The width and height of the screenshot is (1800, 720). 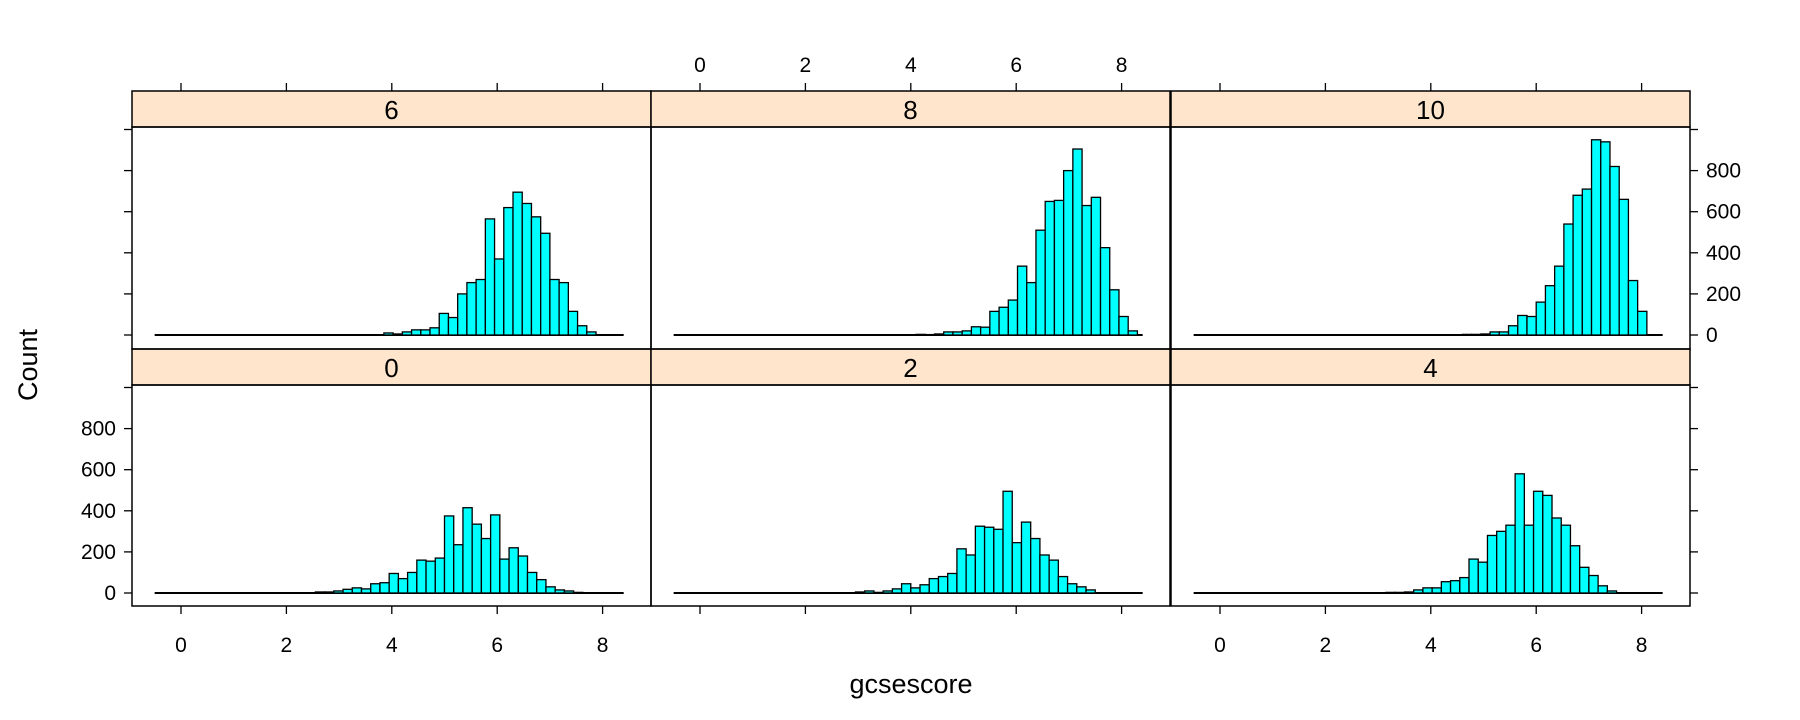 I want to click on panel-frame, so click(x=1430, y=238).